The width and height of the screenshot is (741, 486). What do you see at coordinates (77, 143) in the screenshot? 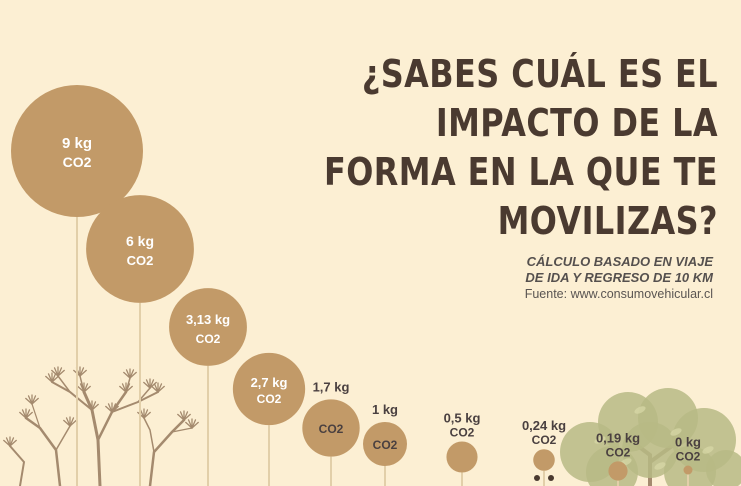
I see `bubble-value-label: 9 kg` at bounding box center [77, 143].